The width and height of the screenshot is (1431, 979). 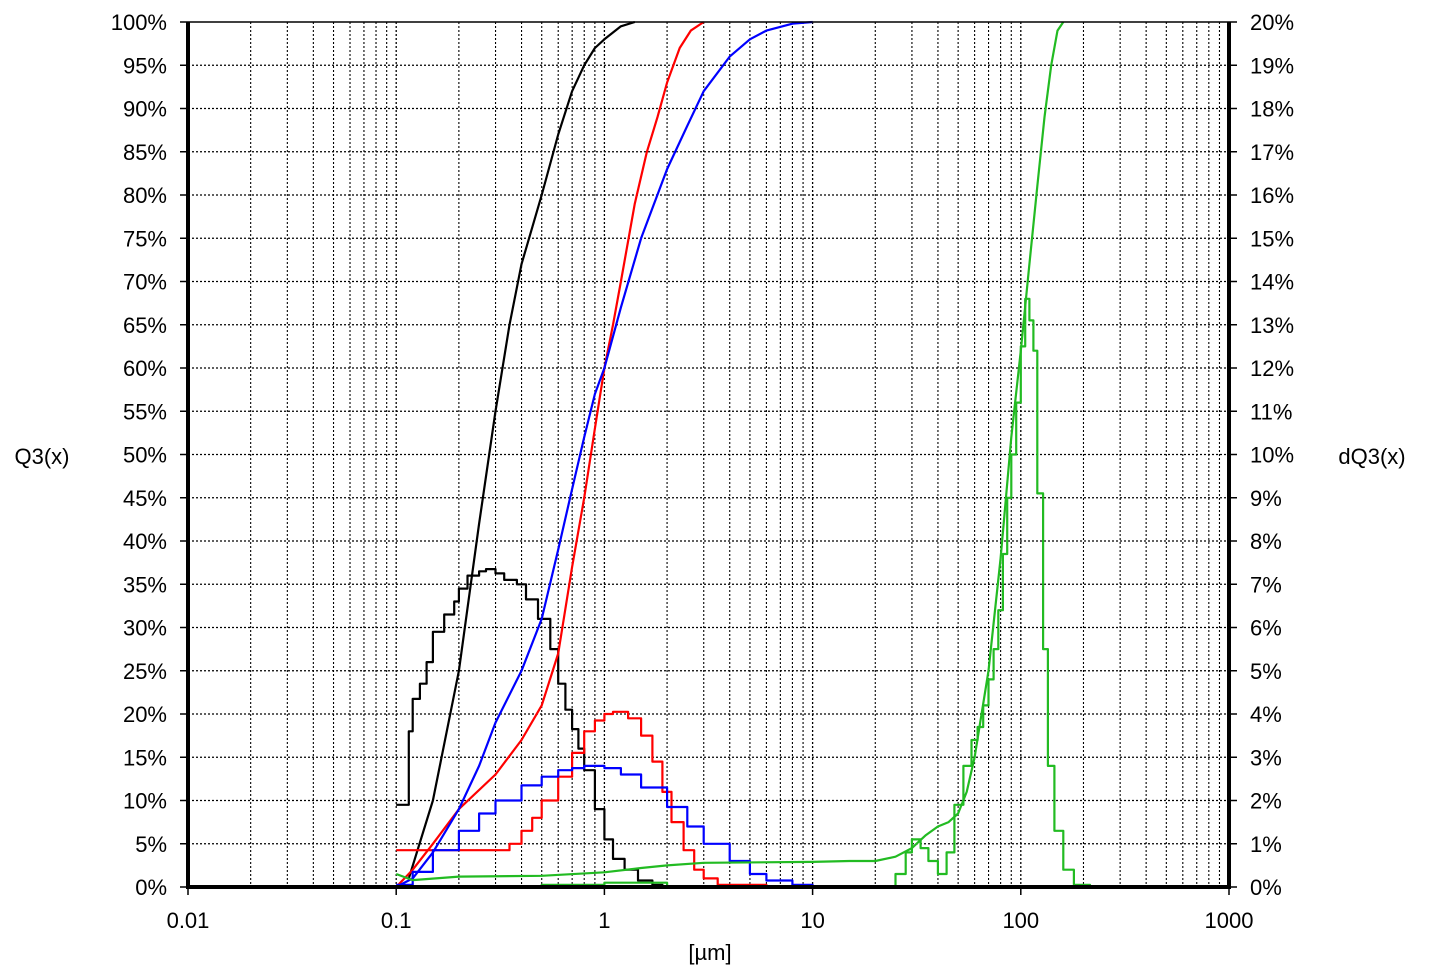 I want to click on x-tick-label: 0.01, so click(x=188, y=920).